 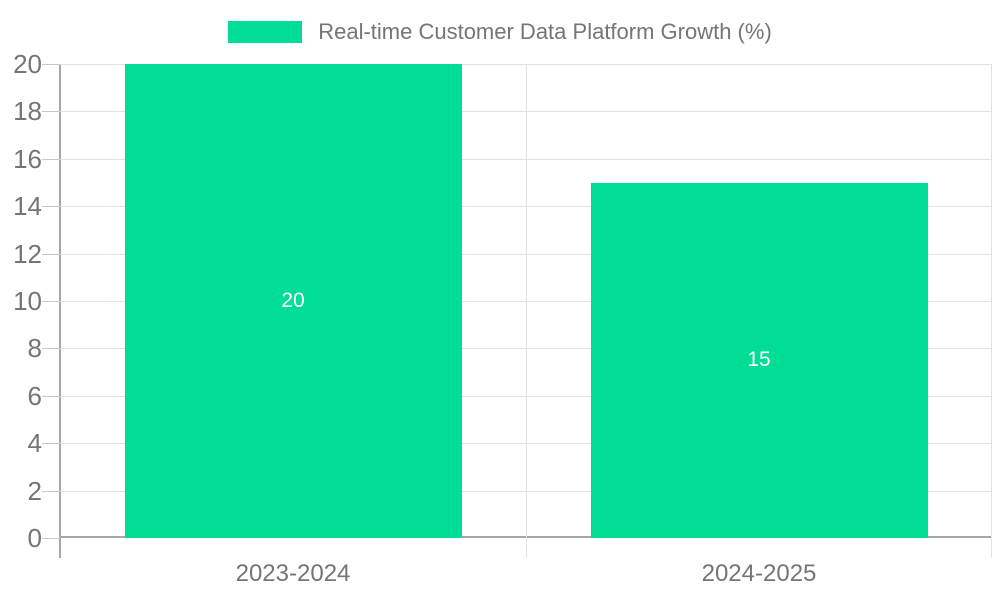 I want to click on y-tick-label-18: 18, so click(x=27, y=111).